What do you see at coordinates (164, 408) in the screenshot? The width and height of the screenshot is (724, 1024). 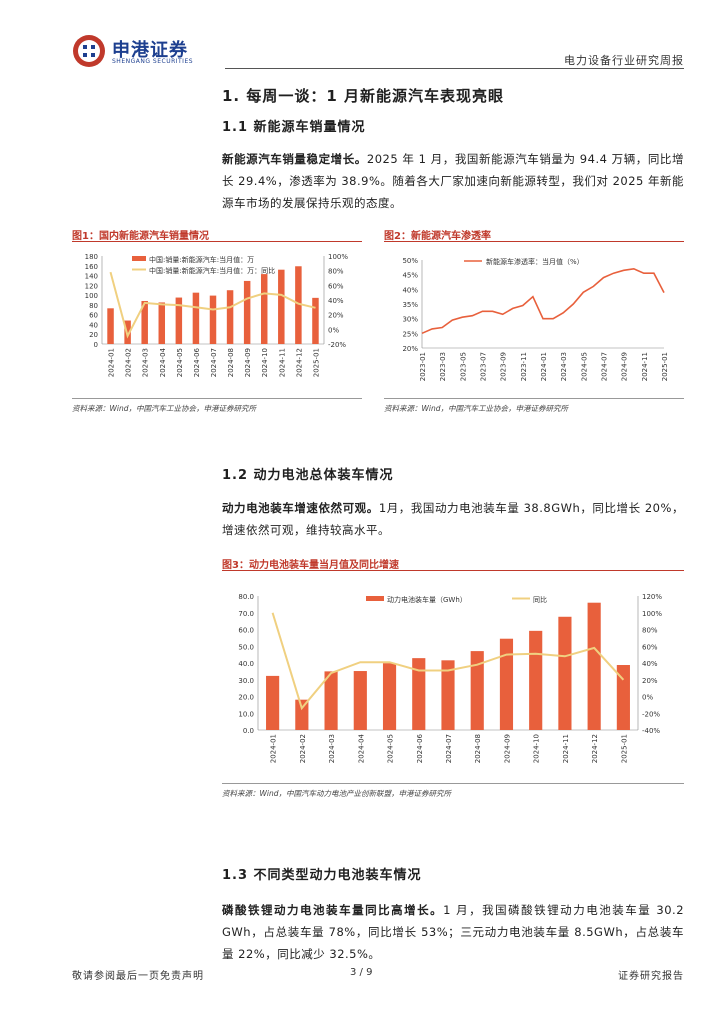 I see `figure1-source: 资料来源：Wind，中国汽车工业协会，申港证券研究所` at bounding box center [164, 408].